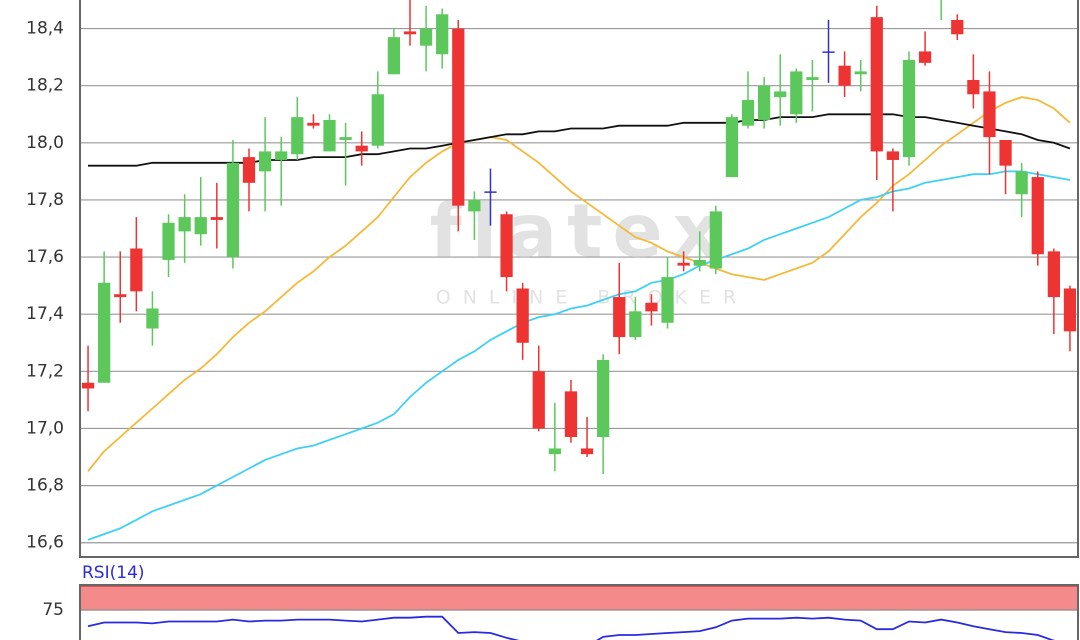 This screenshot has width=1080, height=640. What do you see at coordinates (45, 143) in the screenshot?
I see `y-tick-label: 18,0` at bounding box center [45, 143].